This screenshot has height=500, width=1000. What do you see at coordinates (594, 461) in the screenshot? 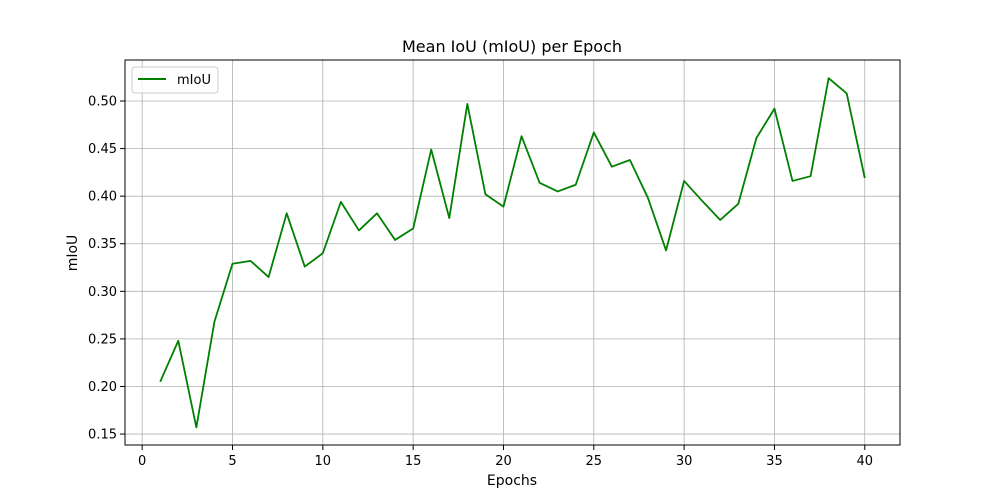
I see `x-tick-label: 25` at bounding box center [594, 461].